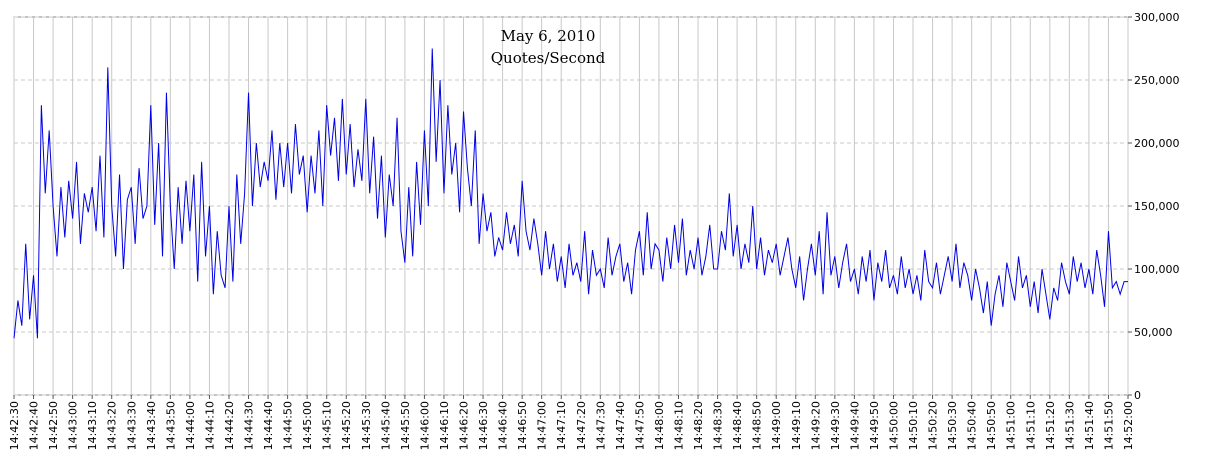 This screenshot has height=475, width=1205. I want to click on x-tick-label: 14:49:00, so click(776, 425).